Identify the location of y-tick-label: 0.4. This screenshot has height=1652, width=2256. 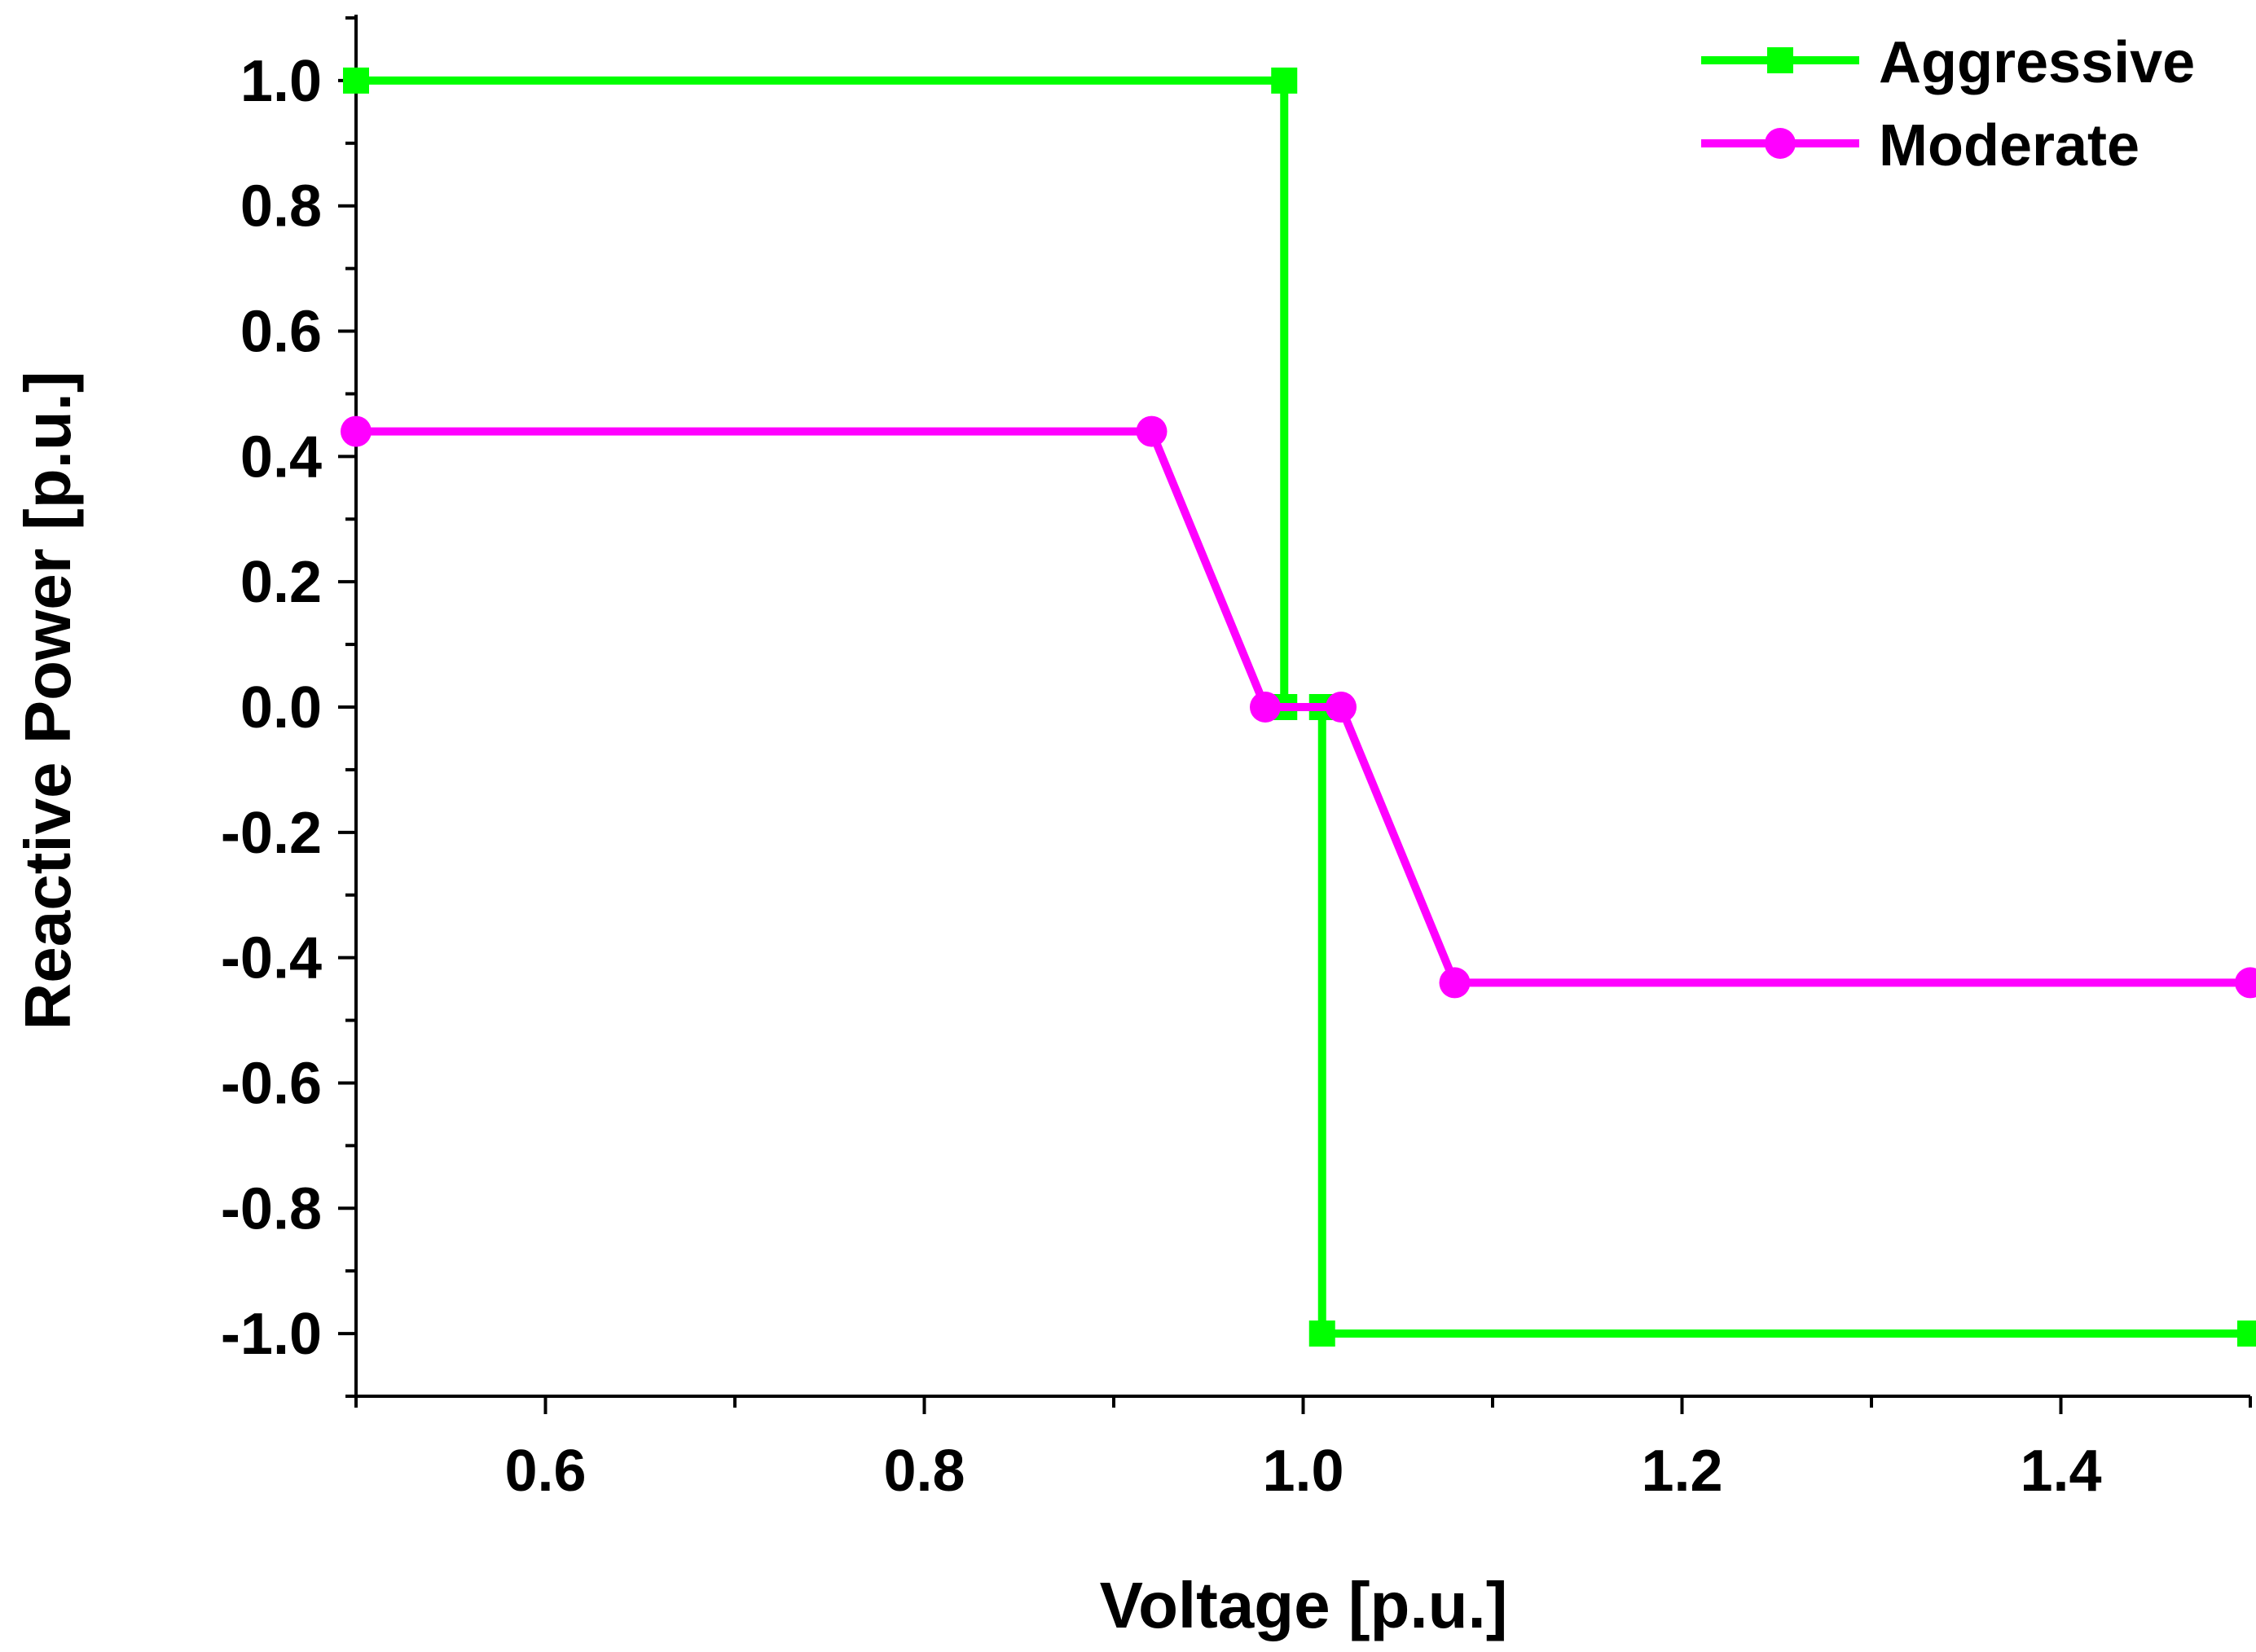
(281, 457).